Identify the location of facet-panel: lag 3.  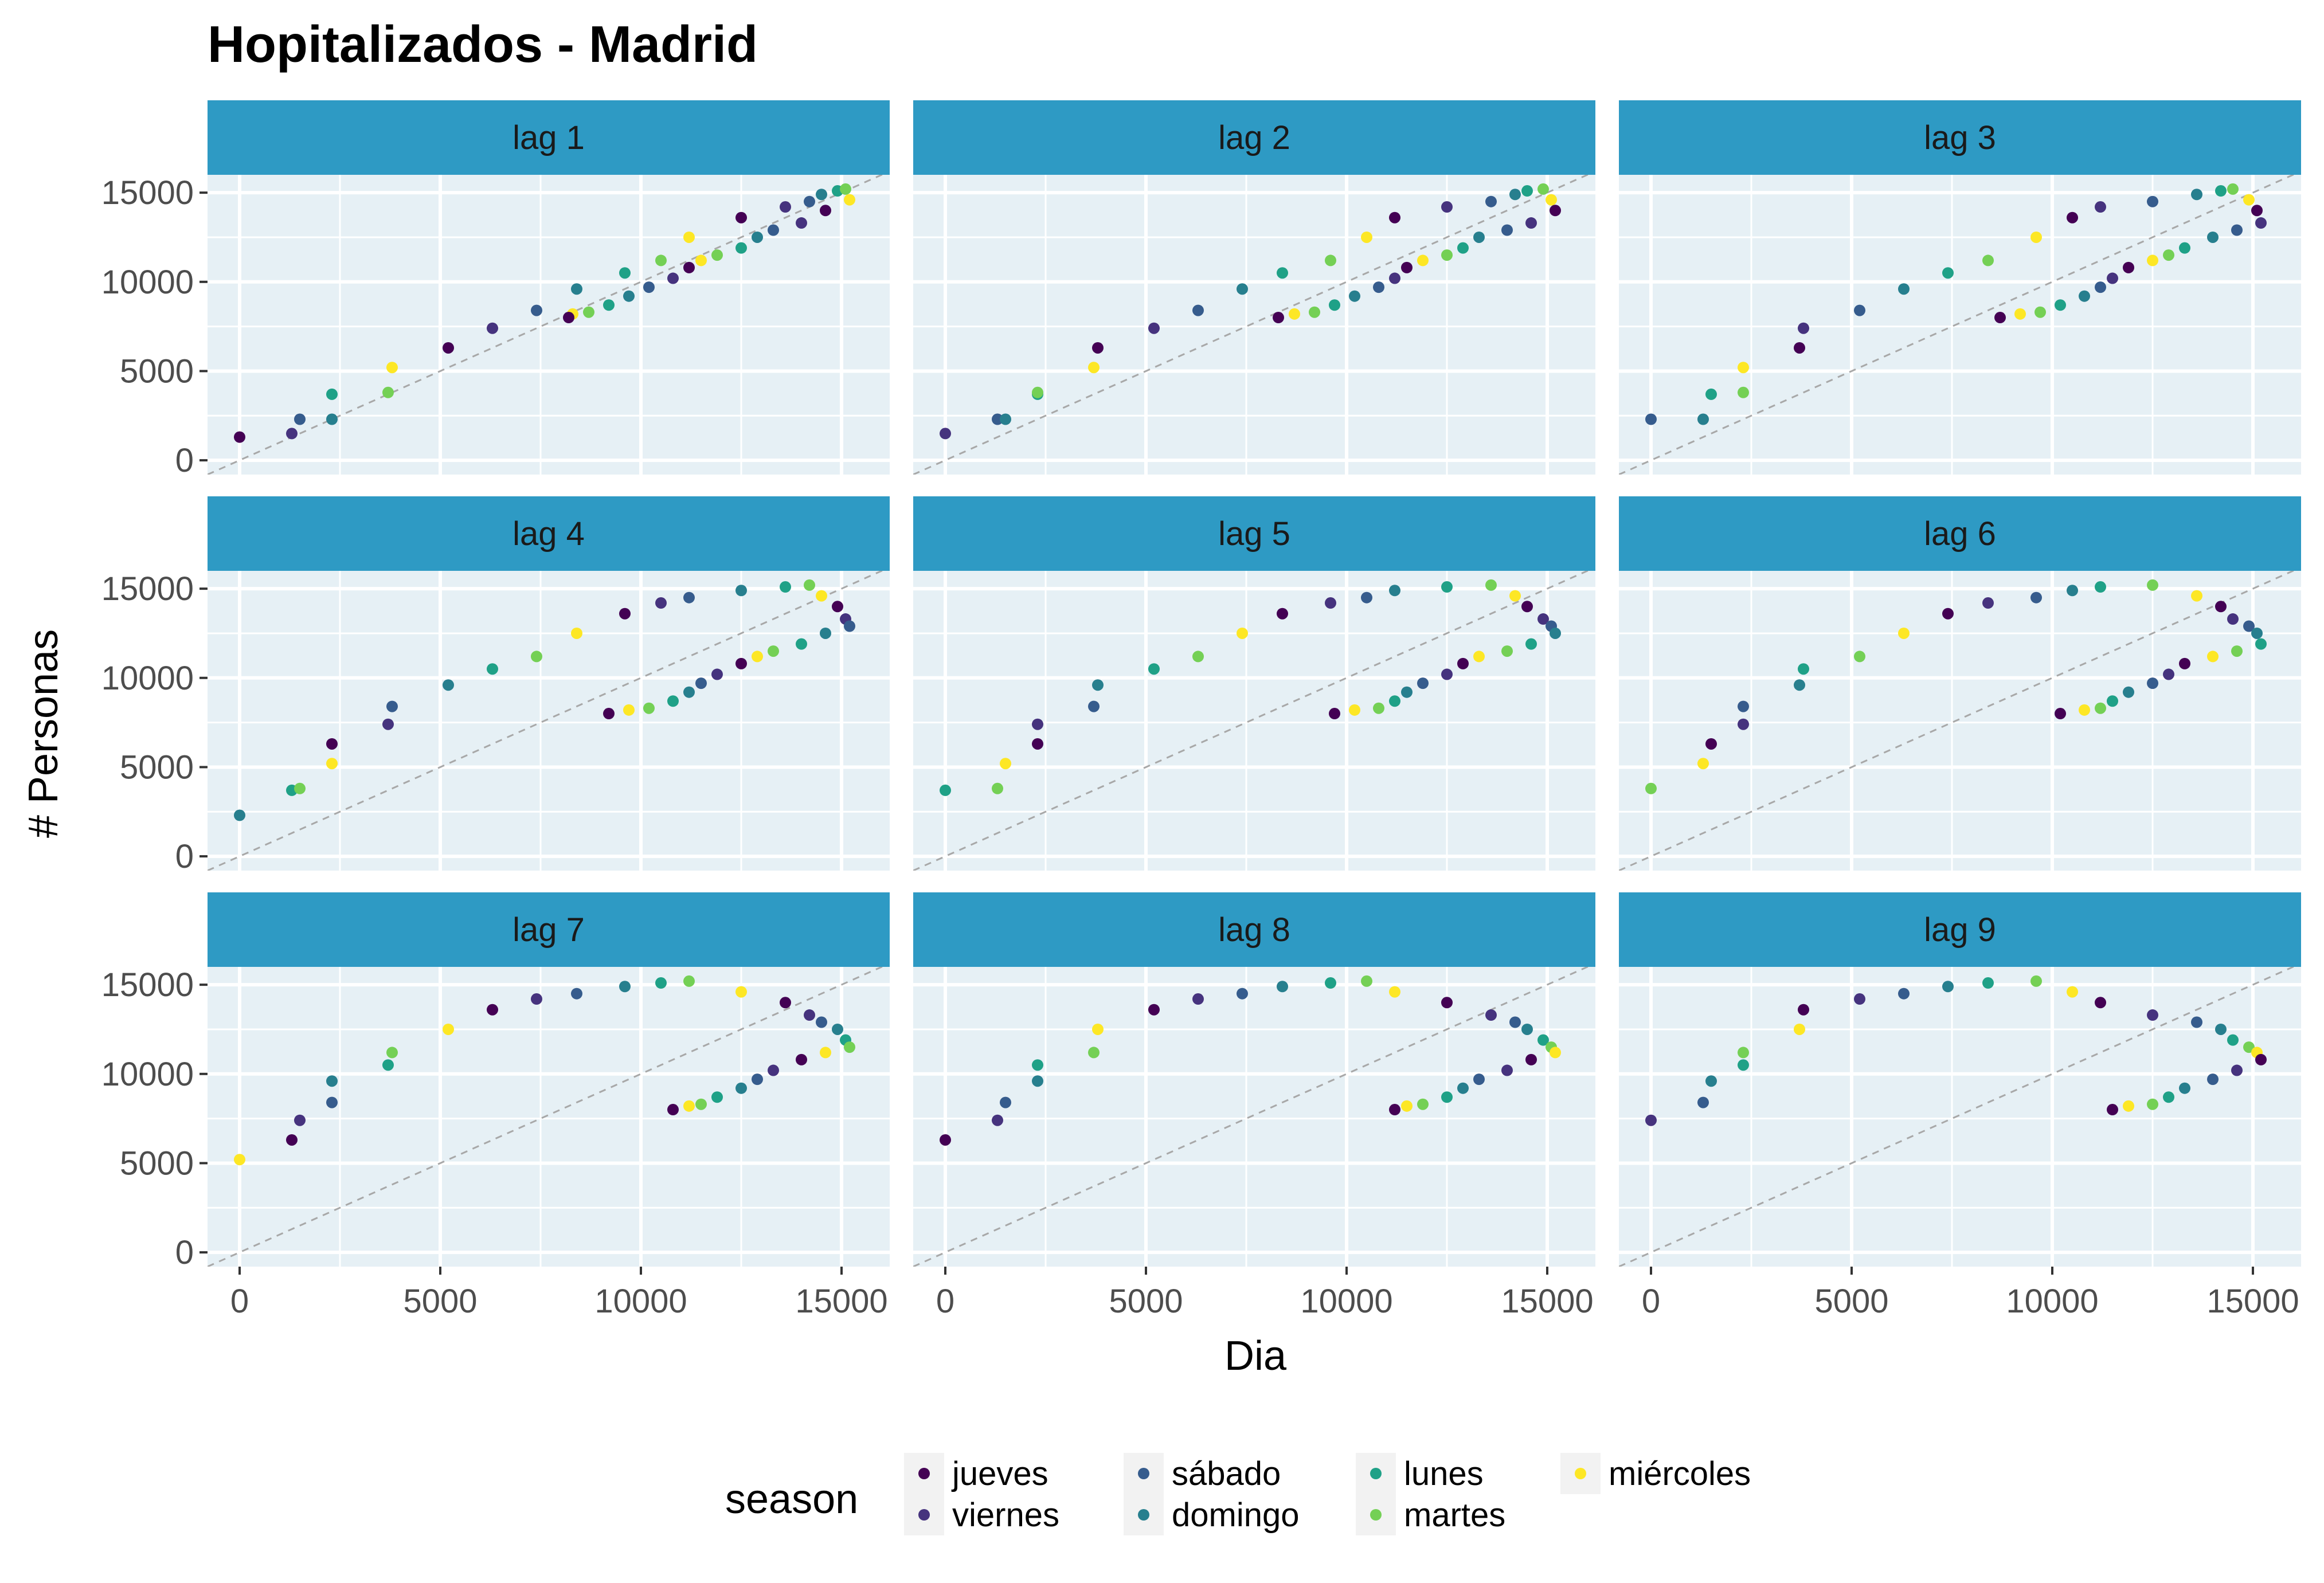
(1960, 287).